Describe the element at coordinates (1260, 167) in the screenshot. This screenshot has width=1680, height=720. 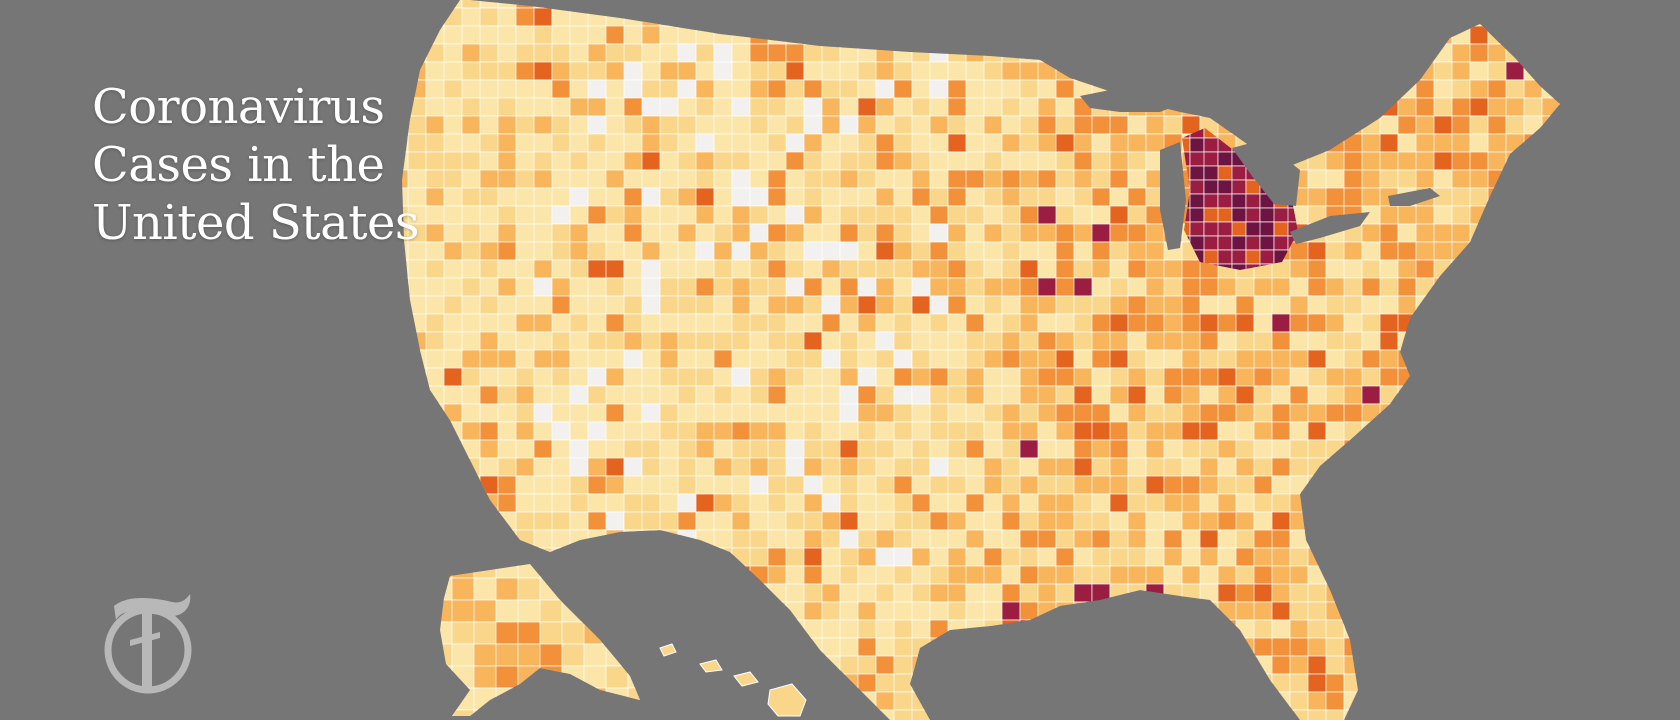
I see `great-lakes` at that location.